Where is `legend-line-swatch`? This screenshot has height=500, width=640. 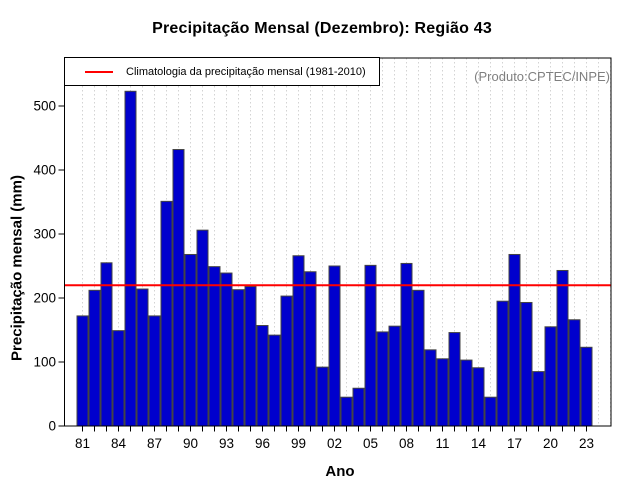 legend-line-swatch is located at coordinates (99, 71).